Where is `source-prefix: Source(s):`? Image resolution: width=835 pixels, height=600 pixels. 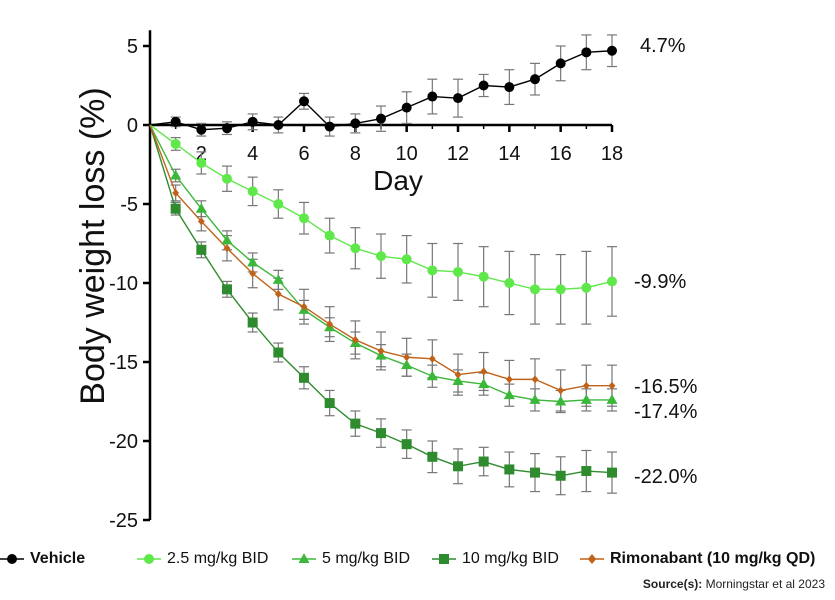 source-prefix: Source(s): is located at coordinates (672, 584).